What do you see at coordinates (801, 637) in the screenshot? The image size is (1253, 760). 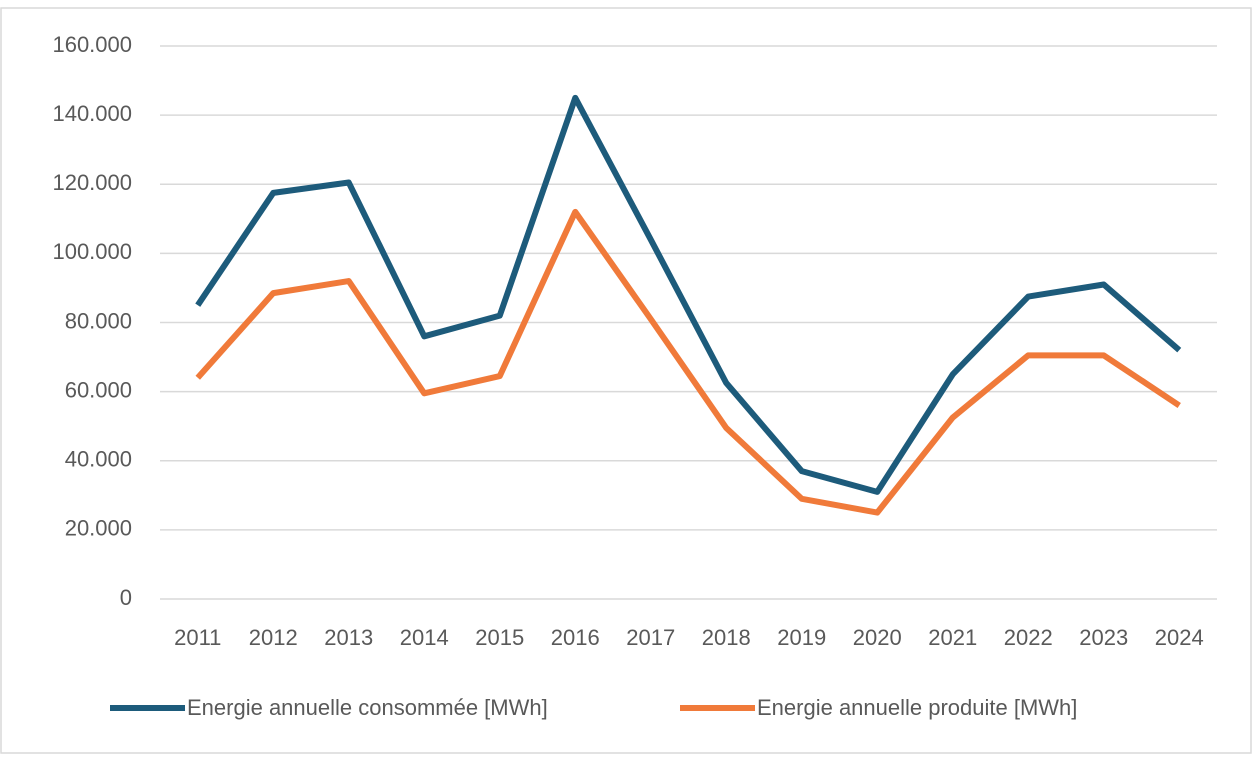 I see `x-tick-label: 2019` at bounding box center [801, 637].